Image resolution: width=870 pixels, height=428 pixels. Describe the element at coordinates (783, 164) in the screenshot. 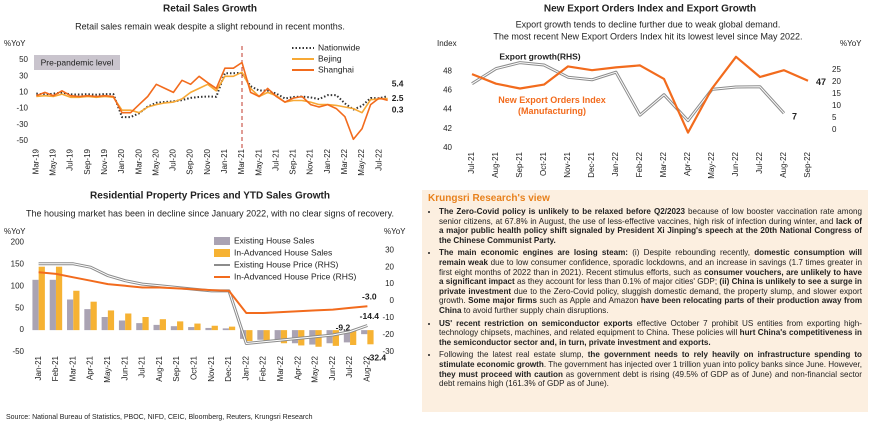

I see `x-tick-label: Aug-22` at that location.